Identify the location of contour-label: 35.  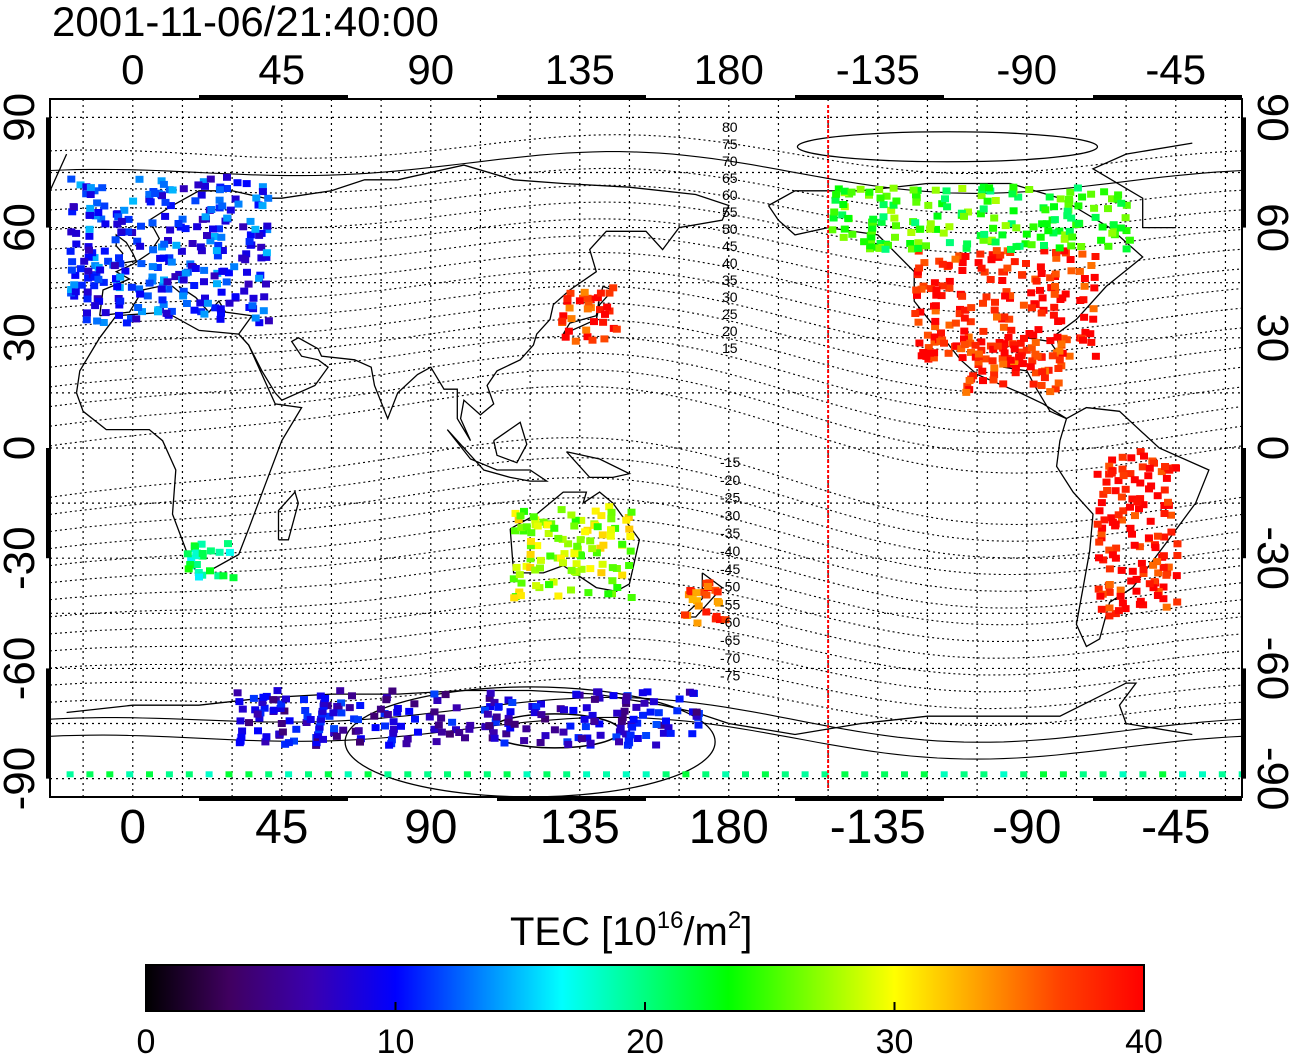
(730, 280).